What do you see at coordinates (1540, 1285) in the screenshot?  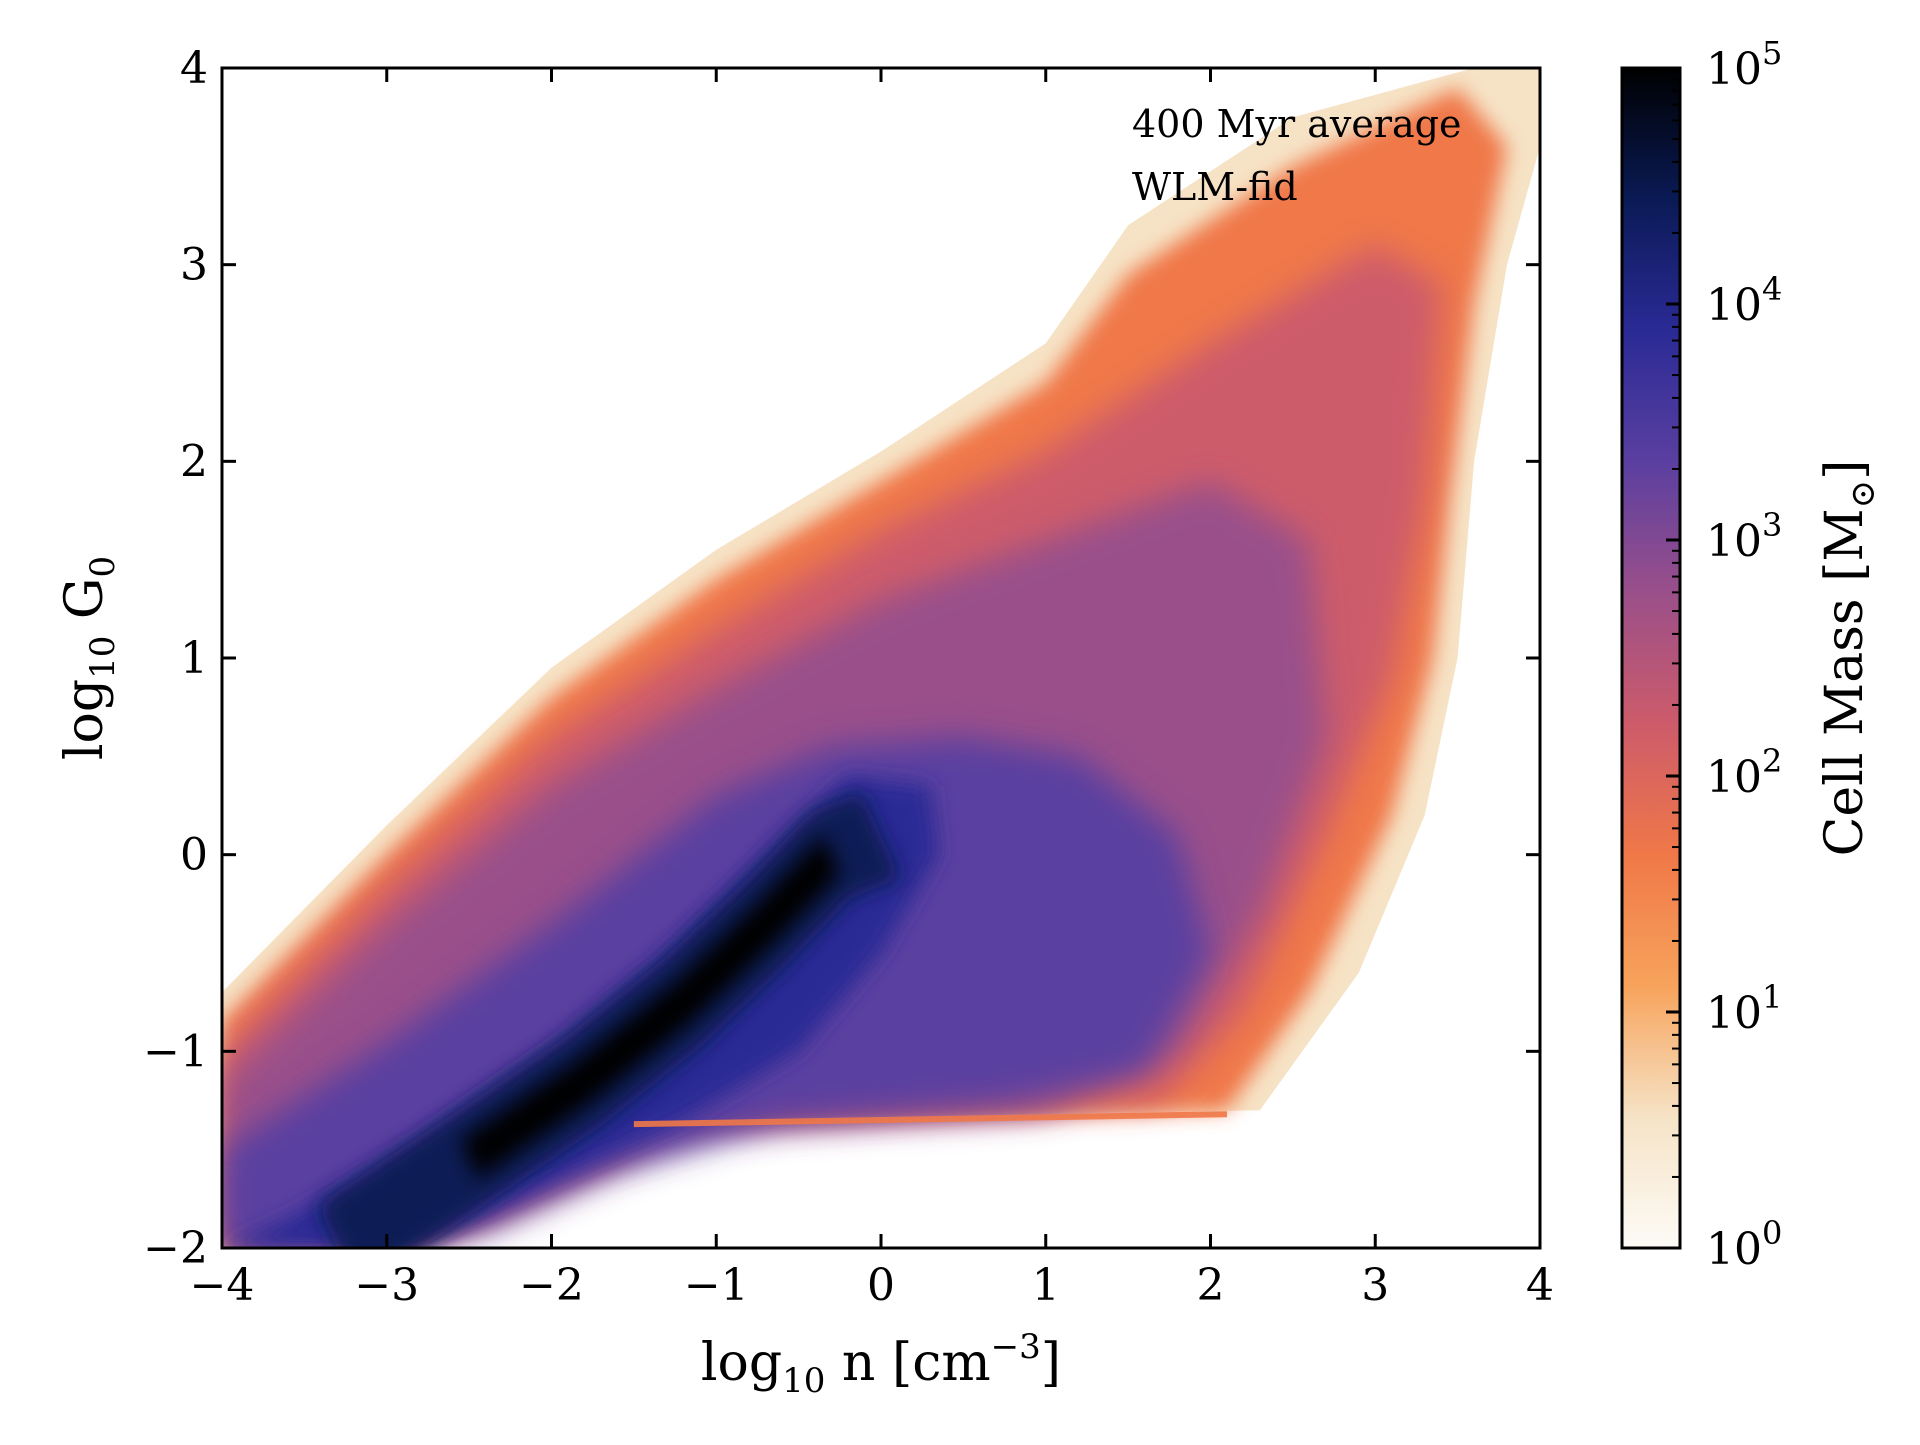 I see `x-tick-label: 4` at bounding box center [1540, 1285].